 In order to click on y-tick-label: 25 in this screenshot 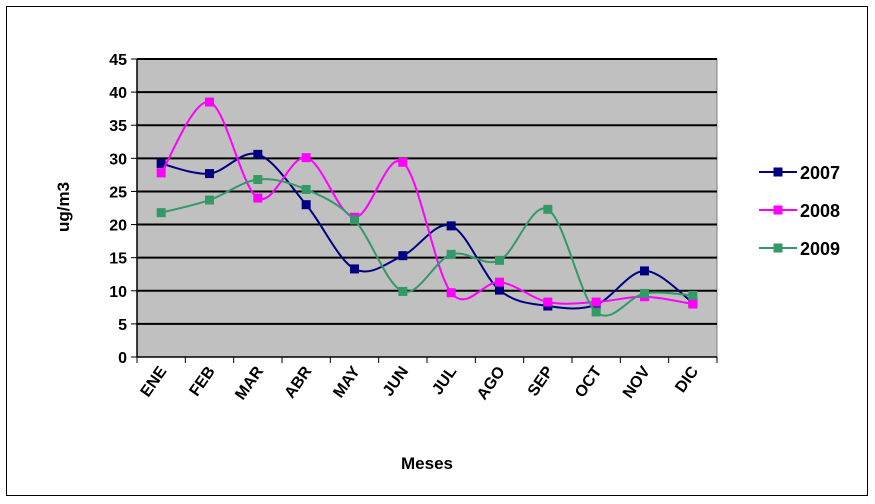, I will do `click(118, 192)`.